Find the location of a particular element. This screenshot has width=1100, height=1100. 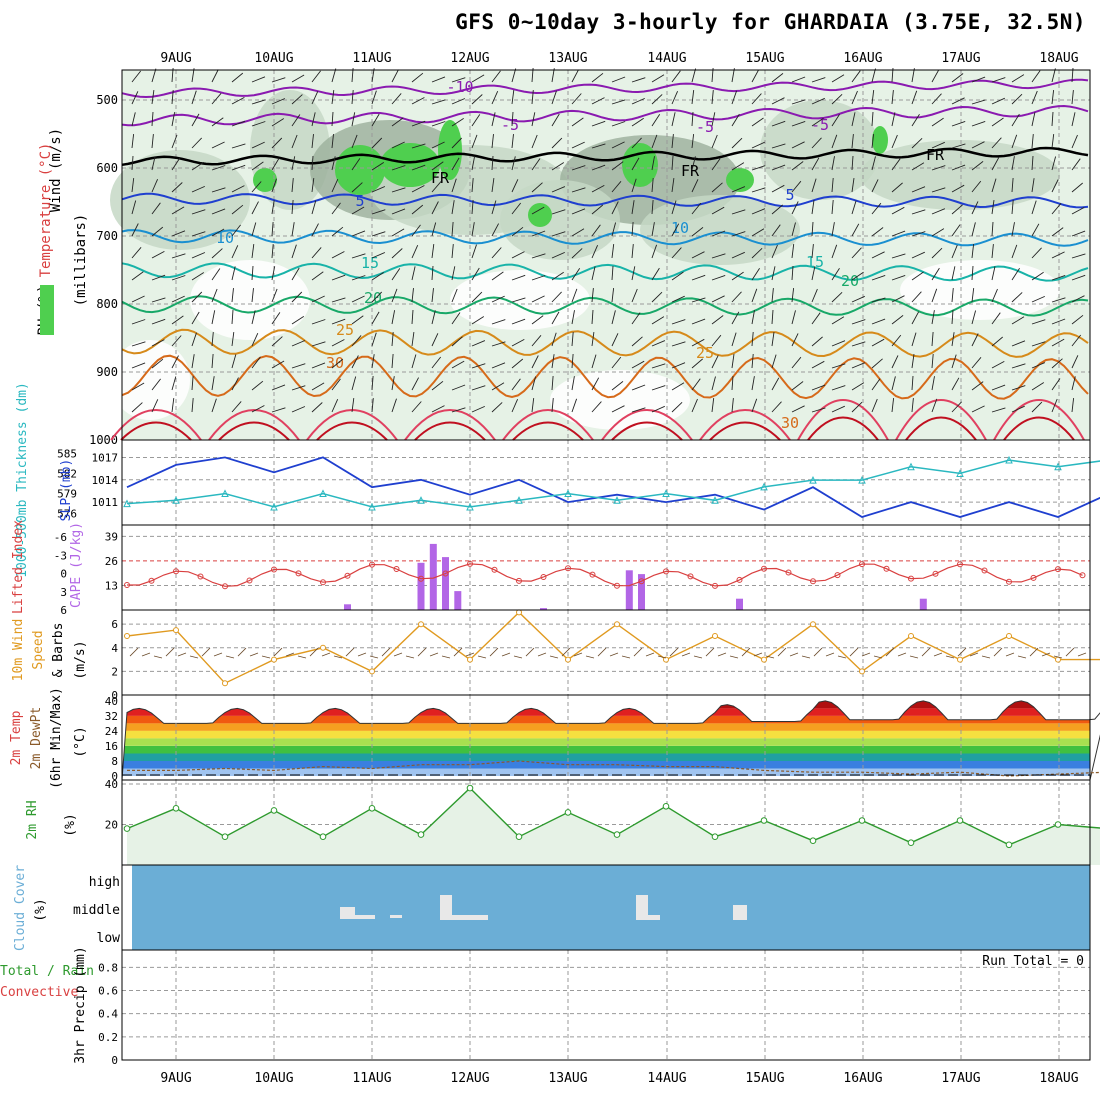

axis-label-temp2m: 2m Temp is located at coordinates (16, 737).